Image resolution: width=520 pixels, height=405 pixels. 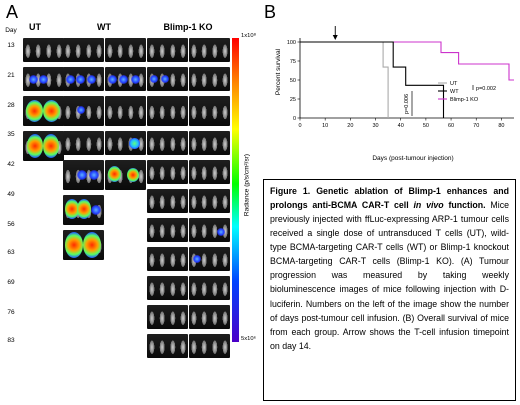 I want to click on bli-image-ko-day69-a, so click(x=167, y=288).